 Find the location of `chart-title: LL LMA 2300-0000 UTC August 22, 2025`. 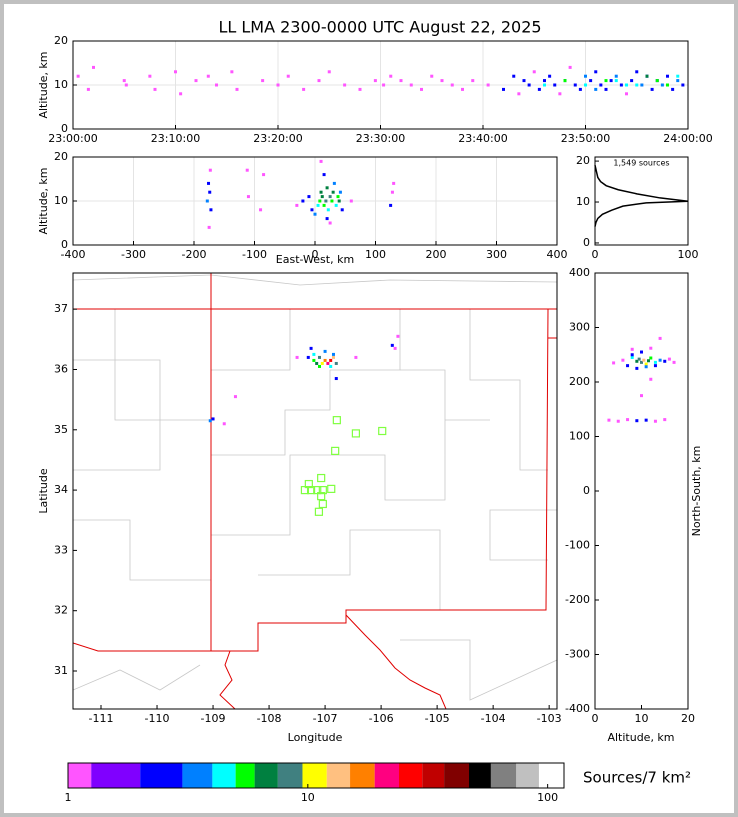

chart-title: LL LMA 2300-0000 UTC August 22, 2025 is located at coordinates (379, 27).